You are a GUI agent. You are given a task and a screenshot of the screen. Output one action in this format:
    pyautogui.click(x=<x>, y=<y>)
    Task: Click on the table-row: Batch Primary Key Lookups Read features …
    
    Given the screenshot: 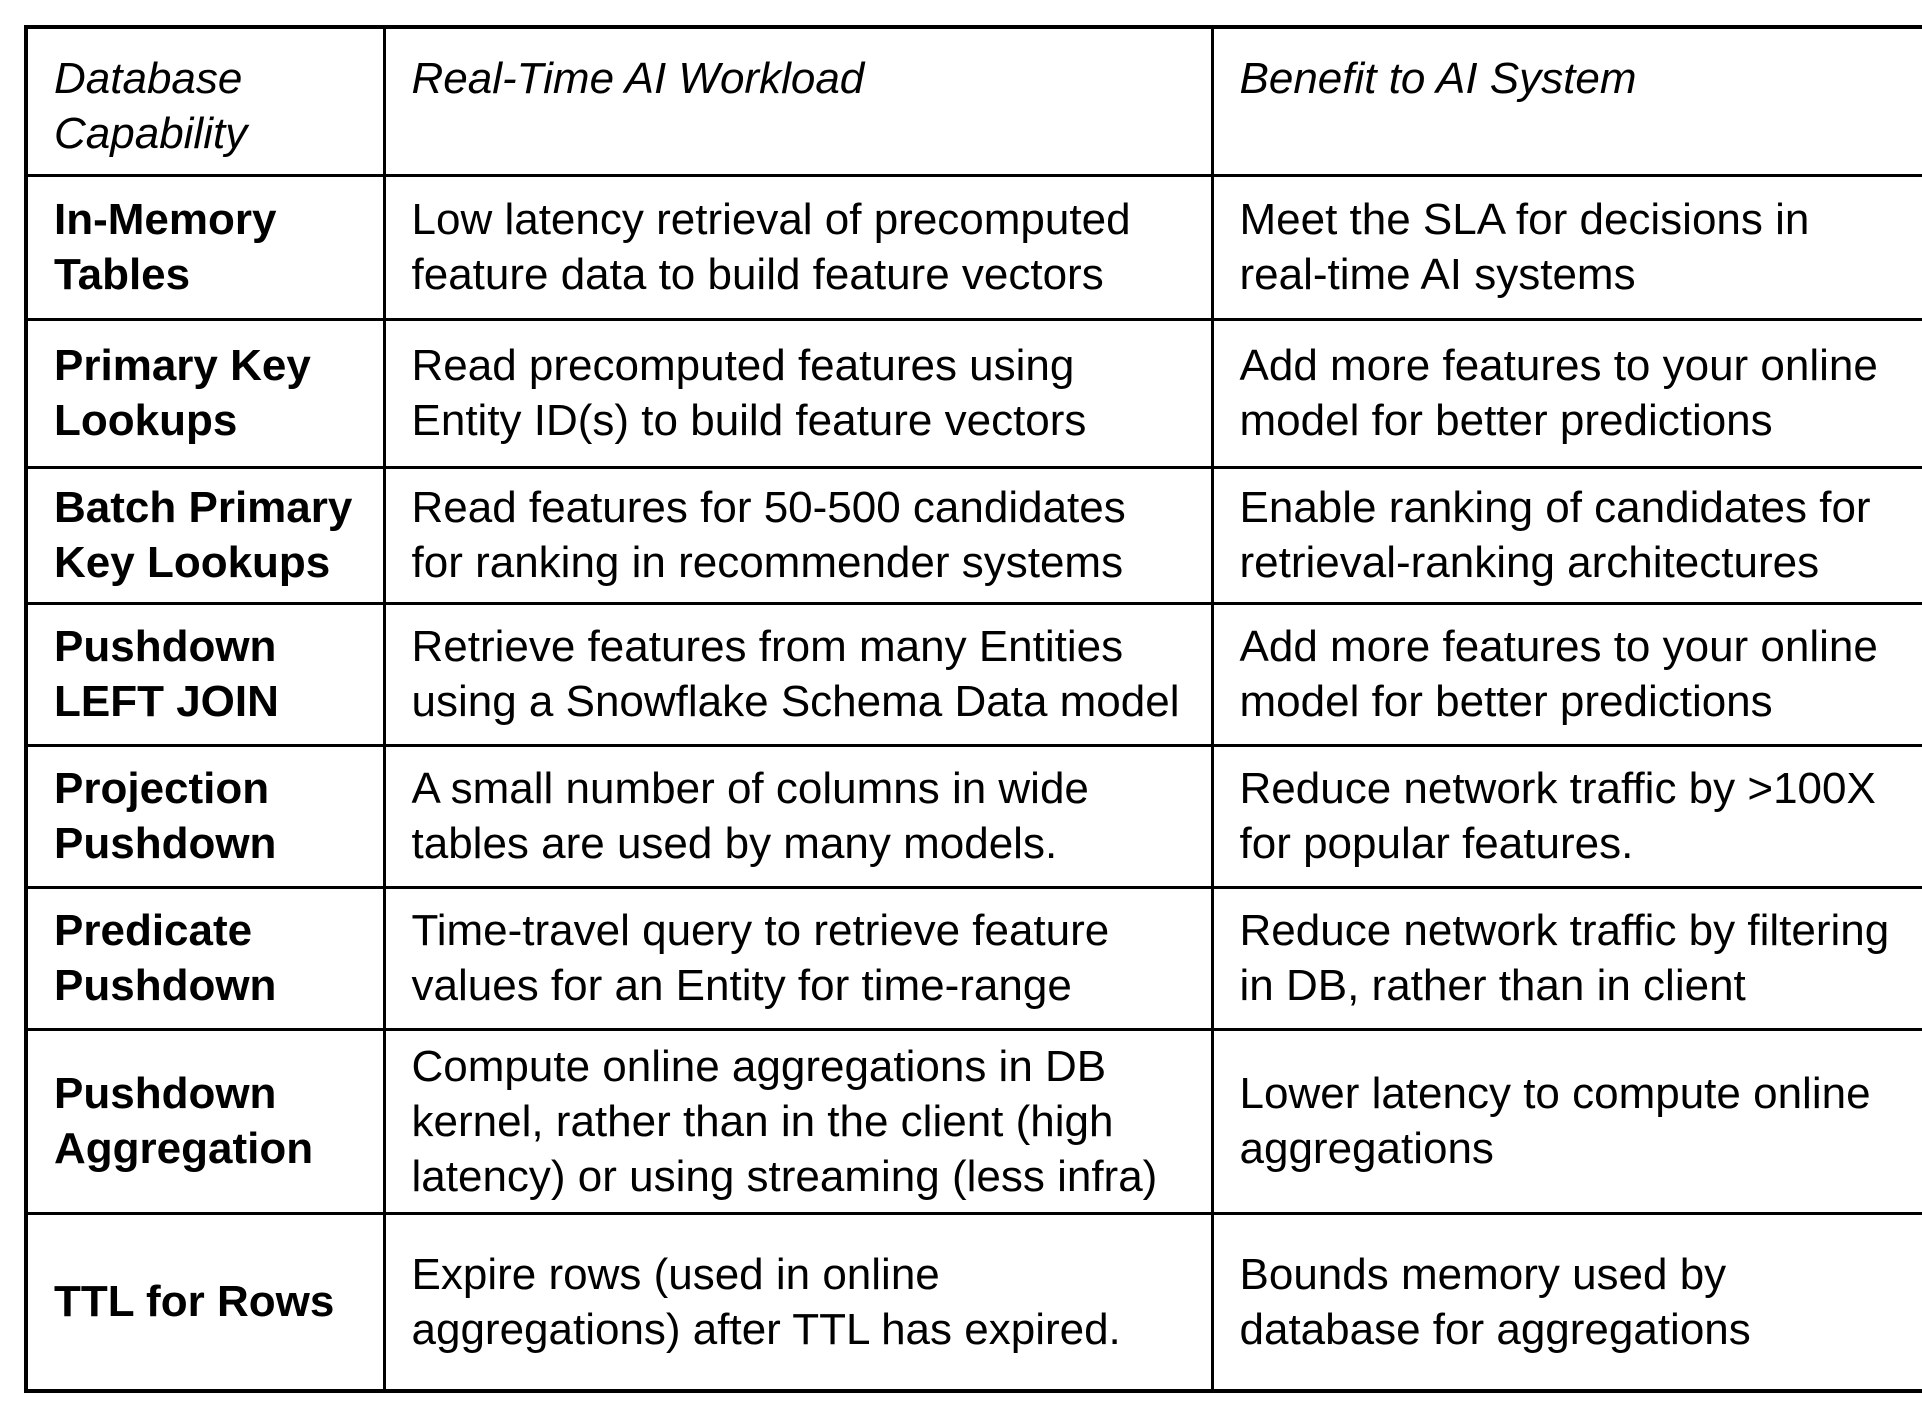 What is the action you would take?
    pyautogui.click(x=973, y=535)
    